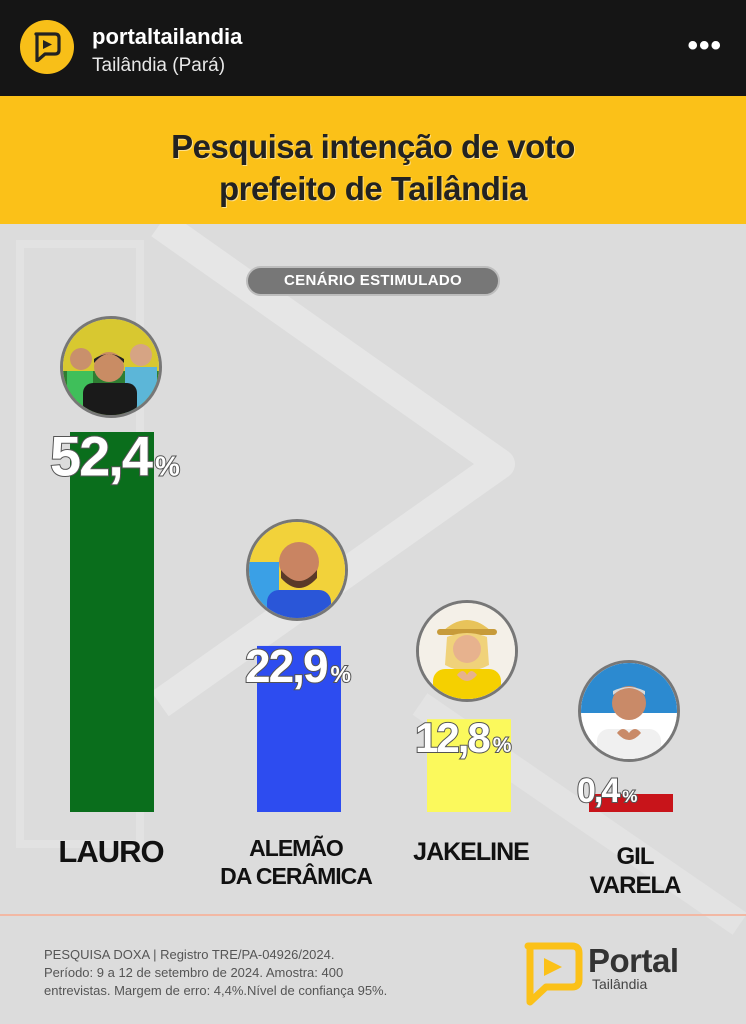 This screenshot has height=1024, width=746. What do you see at coordinates (159, 65) in the screenshot?
I see `location: Tailândia (Pará)` at bounding box center [159, 65].